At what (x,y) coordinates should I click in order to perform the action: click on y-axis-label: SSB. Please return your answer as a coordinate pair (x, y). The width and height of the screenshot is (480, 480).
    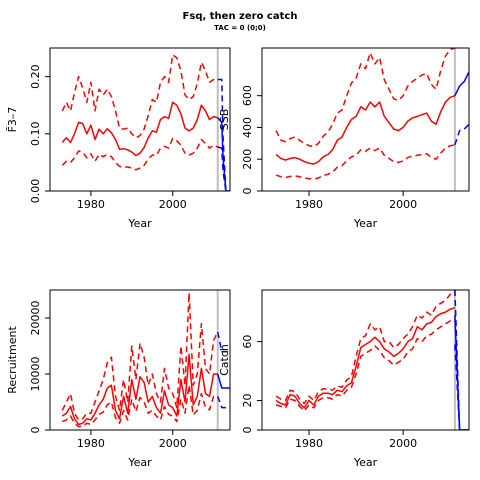
    Looking at the image, I should click on (224, 120).